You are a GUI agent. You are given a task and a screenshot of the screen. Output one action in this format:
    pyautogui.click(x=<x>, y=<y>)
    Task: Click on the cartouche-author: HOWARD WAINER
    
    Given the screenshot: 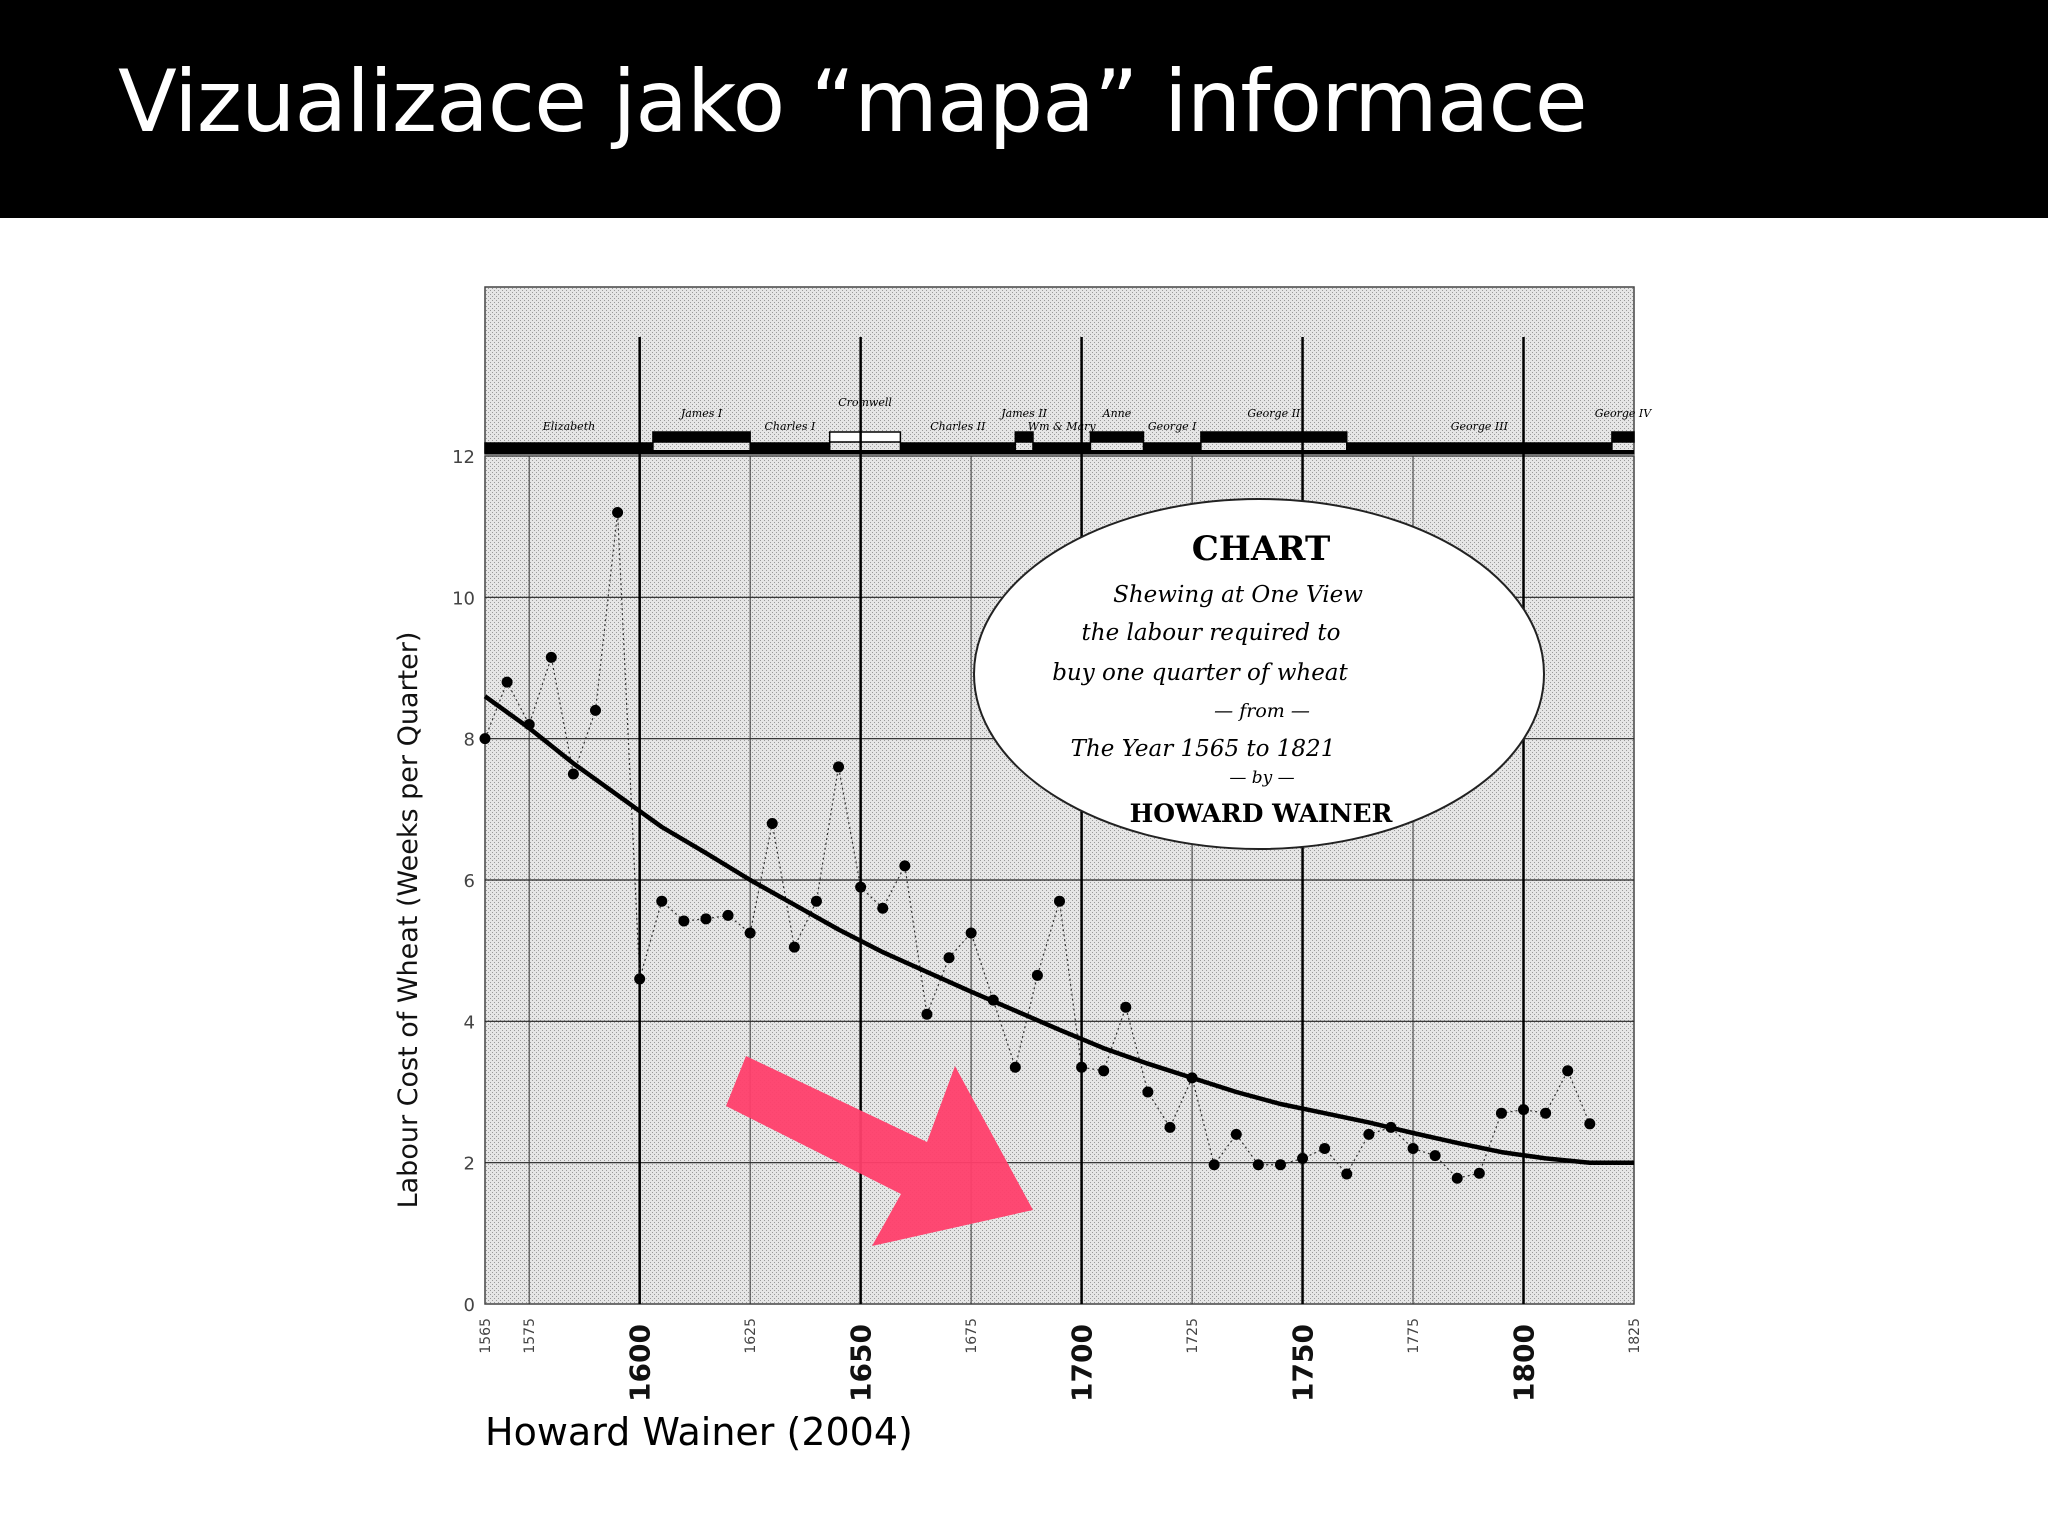 What is the action you would take?
    pyautogui.click(x=1261, y=813)
    